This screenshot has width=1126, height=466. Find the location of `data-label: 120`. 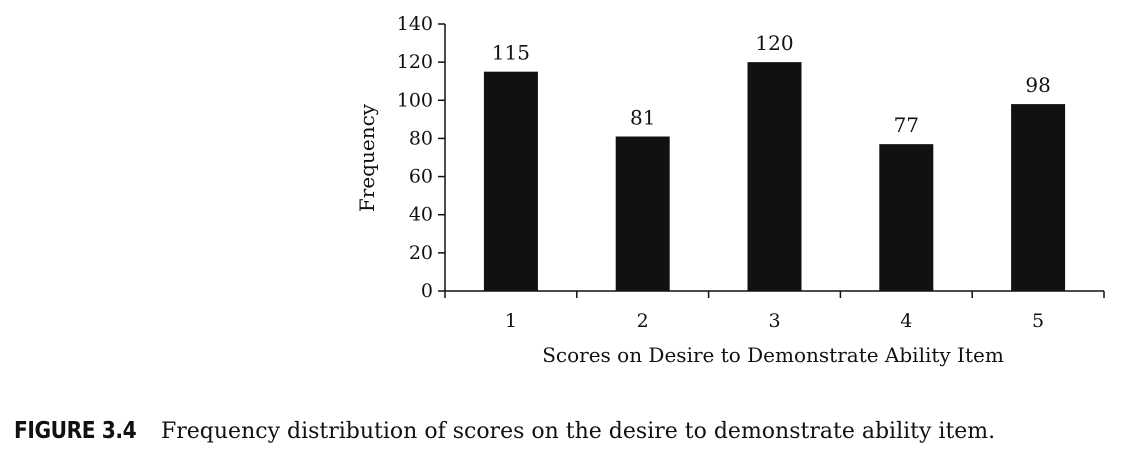

data-label: 120 is located at coordinates (774, 43).